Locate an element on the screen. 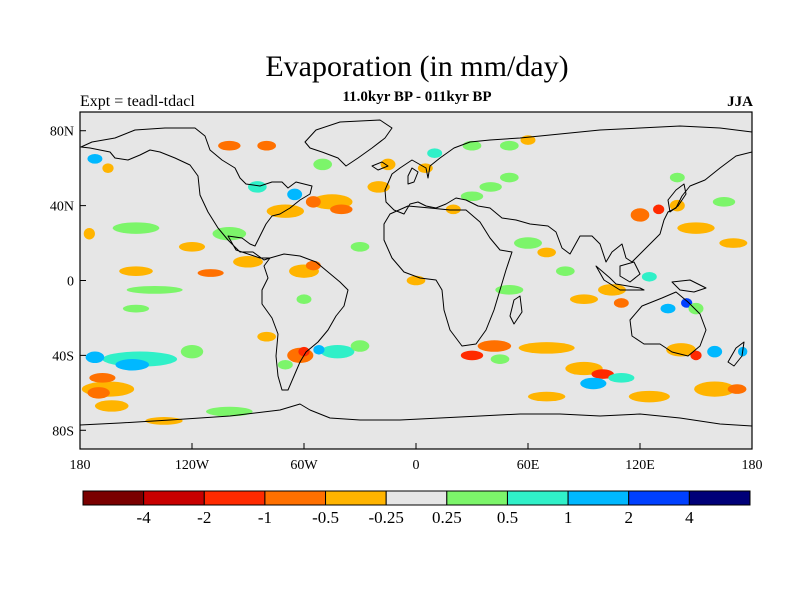  x-tick-label: 60W is located at coordinates (304, 465).